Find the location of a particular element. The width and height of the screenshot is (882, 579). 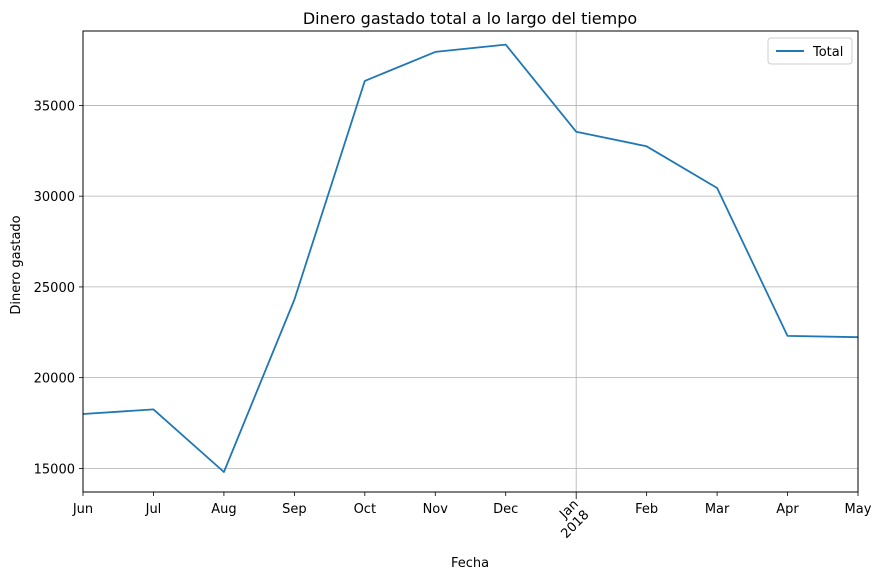

y-tick-label: 25000 is located at coordinates (54, 288).